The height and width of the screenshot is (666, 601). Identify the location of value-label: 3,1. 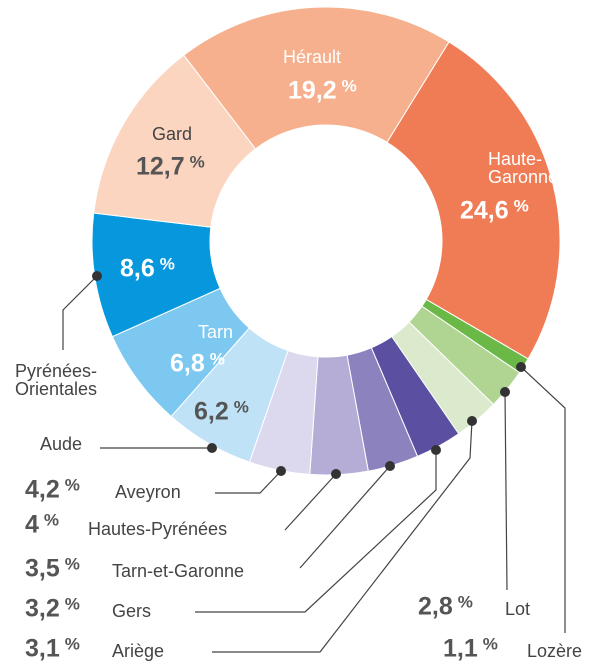
(42, 649).